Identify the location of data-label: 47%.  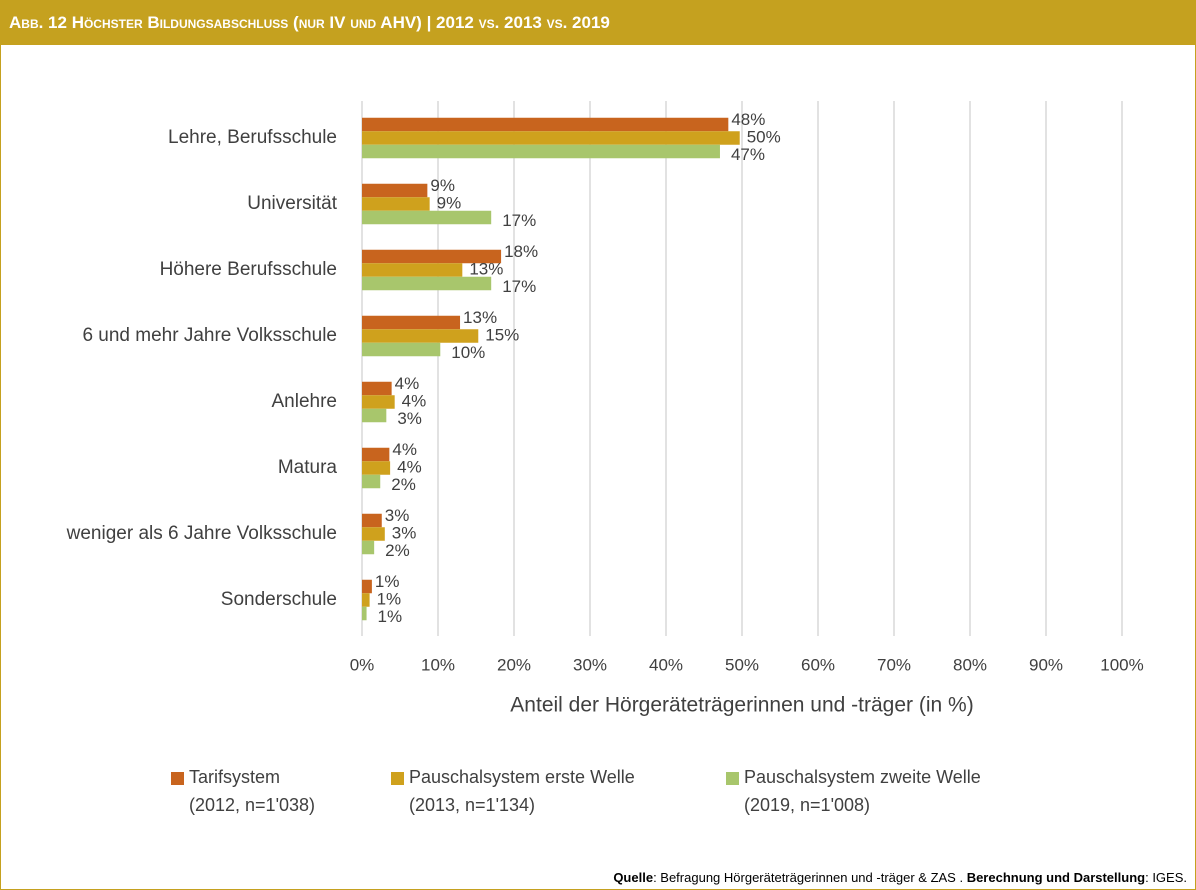
(748, 154).